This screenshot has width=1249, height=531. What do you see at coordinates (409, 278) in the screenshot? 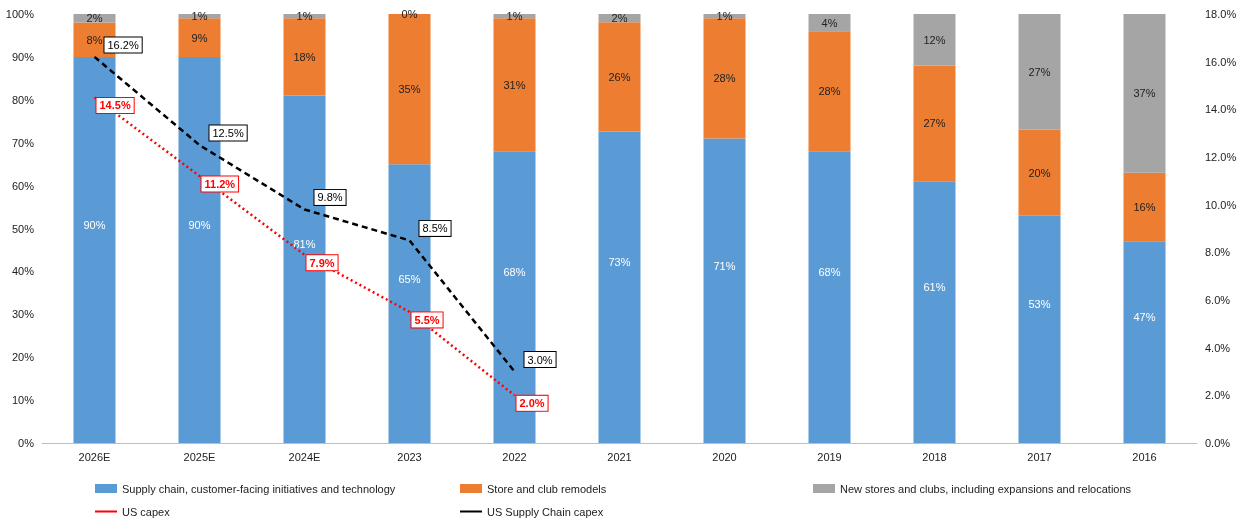
I see `data-label: 65%` at bounding box center [409, 278].